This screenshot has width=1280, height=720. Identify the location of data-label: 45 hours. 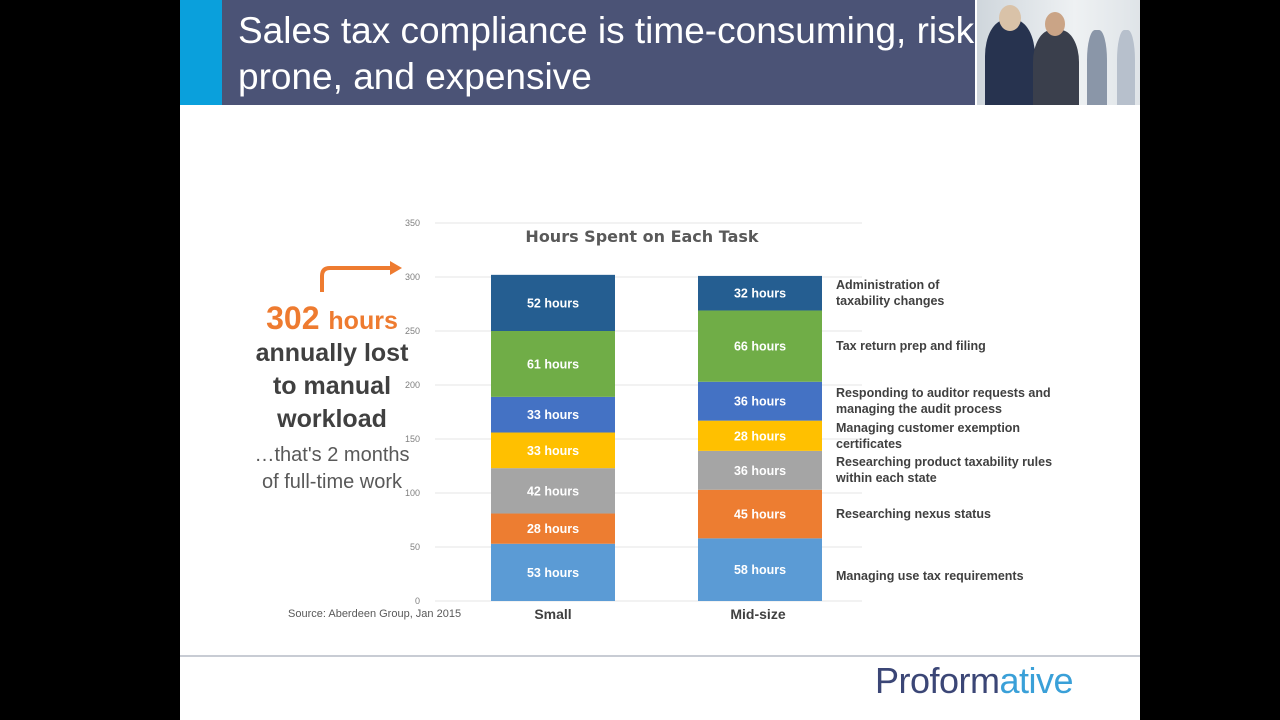
(760, 515).